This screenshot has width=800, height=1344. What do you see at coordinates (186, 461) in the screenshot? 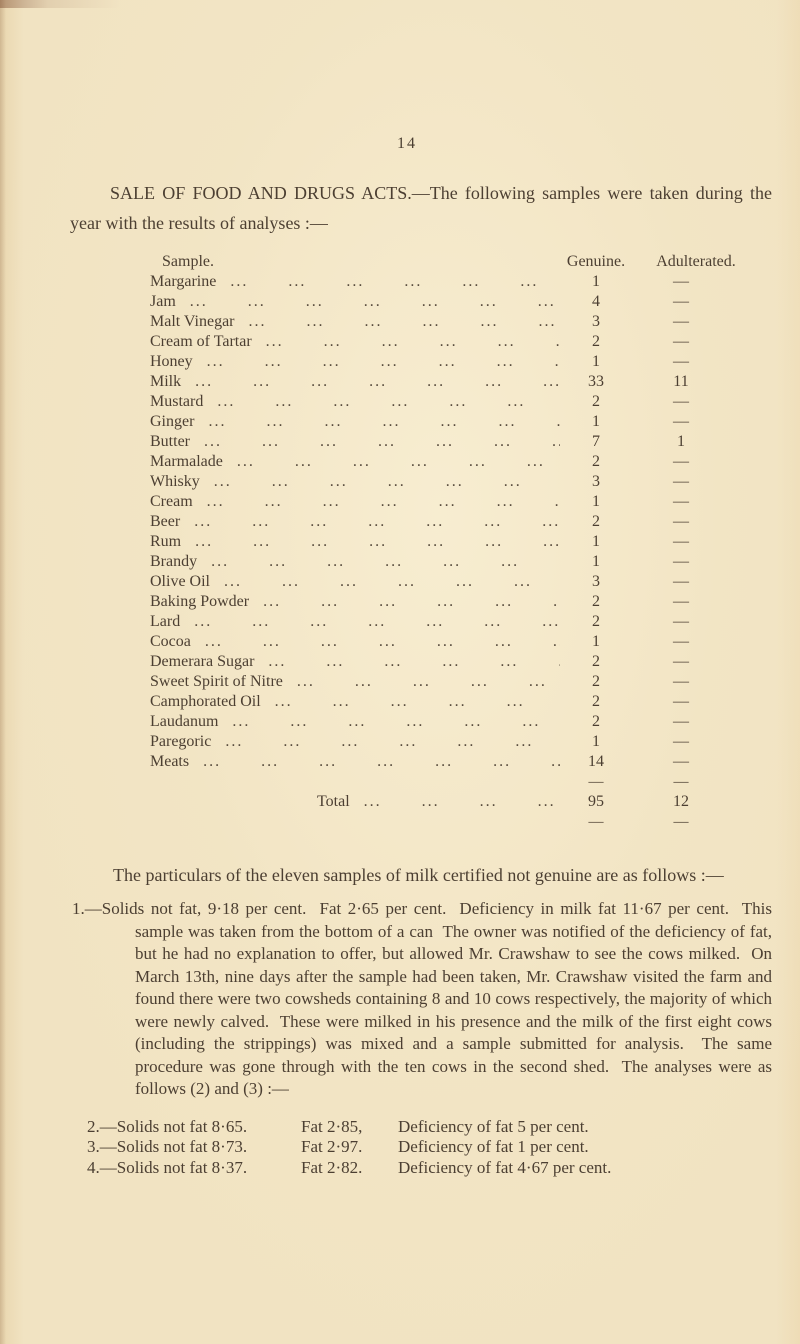
I see `sample-name: Marmalade` at bounding box center [186, 461].